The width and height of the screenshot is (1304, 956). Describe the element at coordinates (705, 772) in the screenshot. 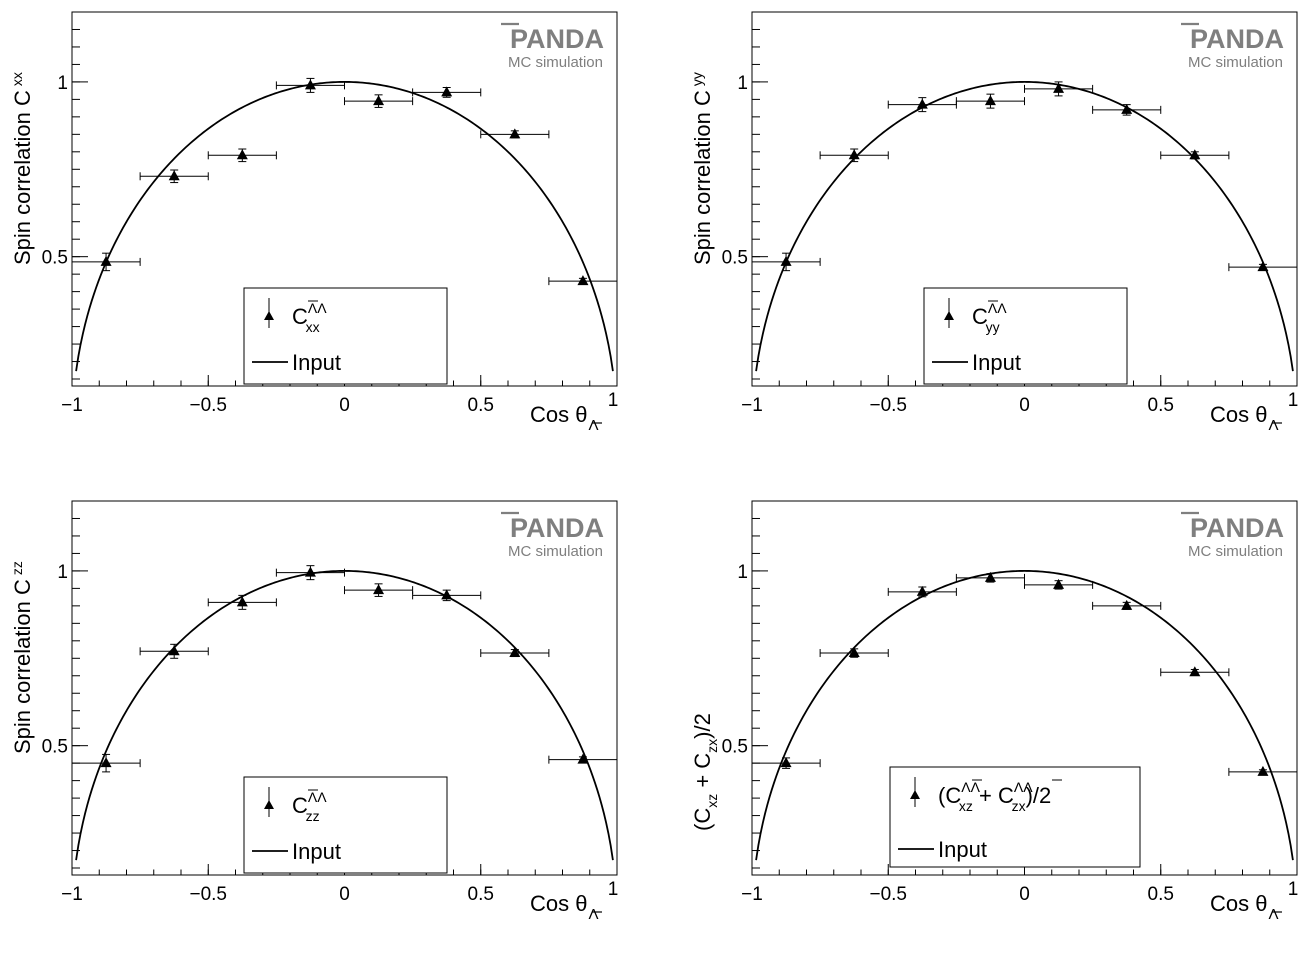

I see `y-axis-title: (Cxz + Czx)/2` at that location.